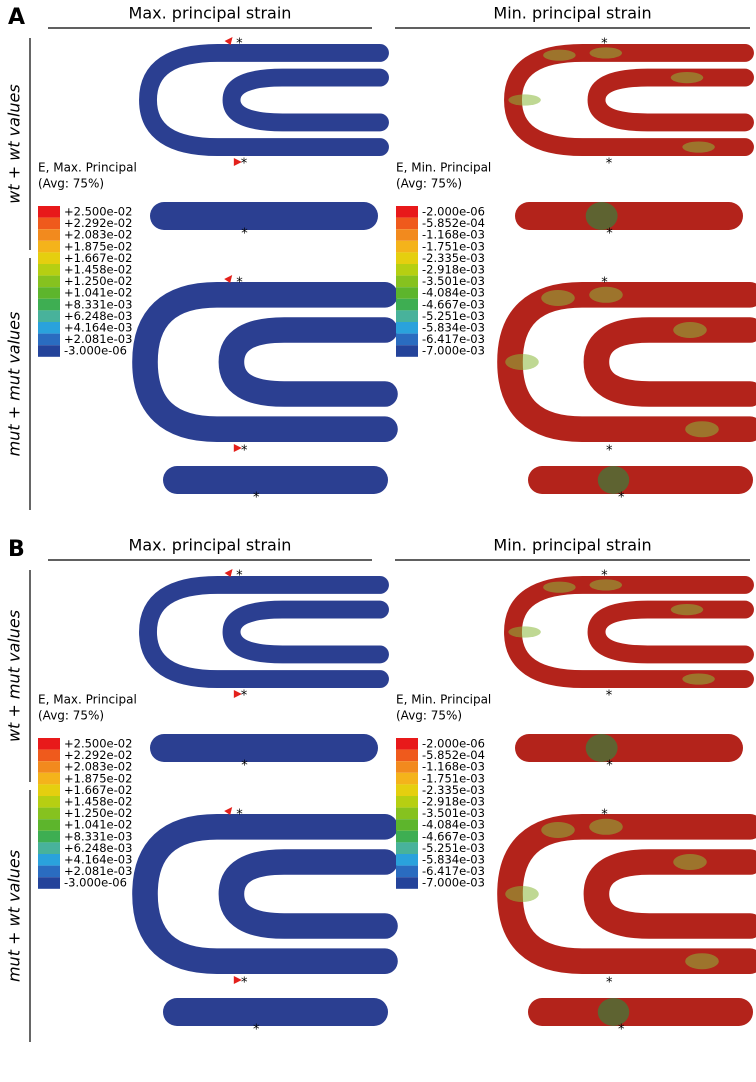  Describe the element at coordinates (98, 293) in the screenshot. I see `legend-label: +1.041e-02` at that location.